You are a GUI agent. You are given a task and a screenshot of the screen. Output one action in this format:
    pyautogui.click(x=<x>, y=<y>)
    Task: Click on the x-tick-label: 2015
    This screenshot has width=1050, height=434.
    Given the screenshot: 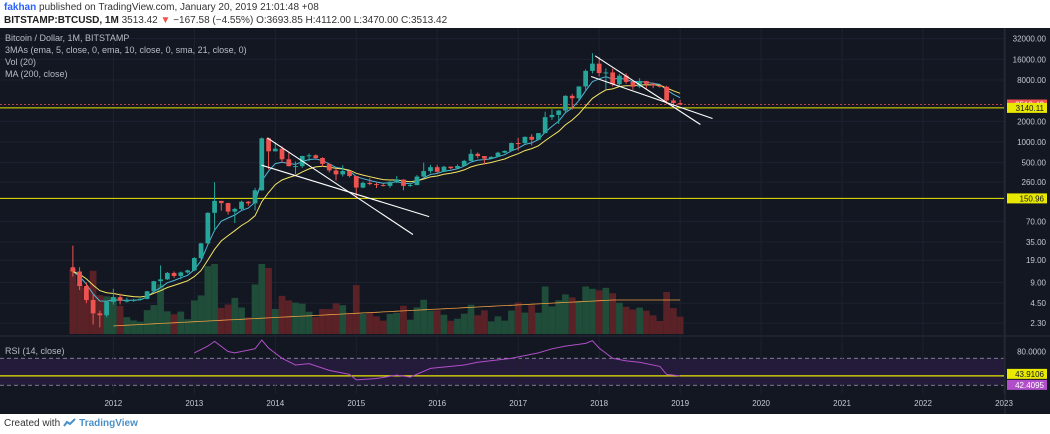 What is the action you would take?
    pyautogui.click(x=356, y=403)
    